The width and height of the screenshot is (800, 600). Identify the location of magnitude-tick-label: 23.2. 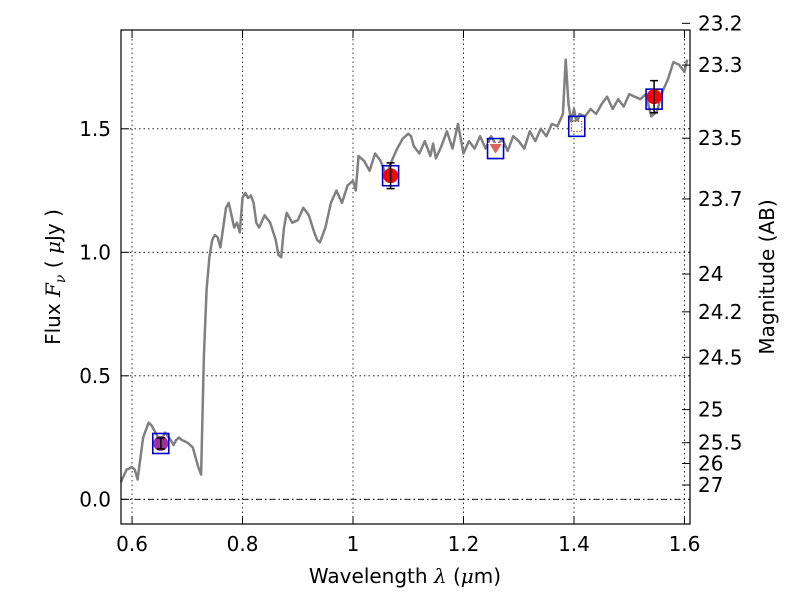
(720, 23).